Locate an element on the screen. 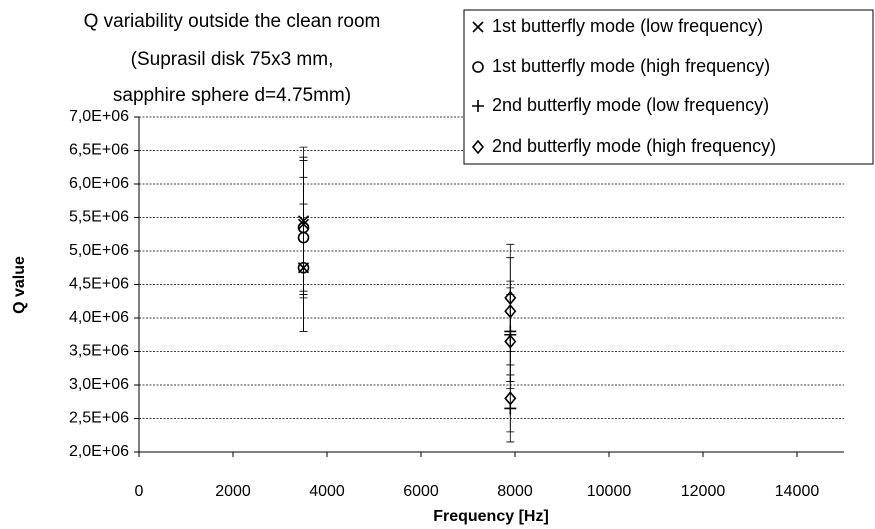 Image resolution: width=875 pixels, height=529 pixels. y-tick-label: 6,0E+06 is located at coordinates (99, 183).